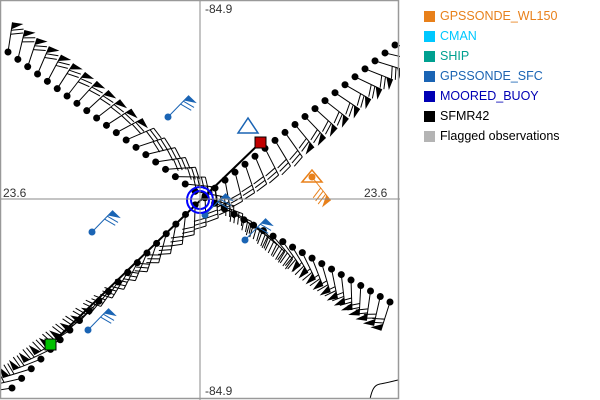 The height and width of the screenshot is (400, 600). I want to click on legend-item: MOORED_BUOY, so click(492, 96).